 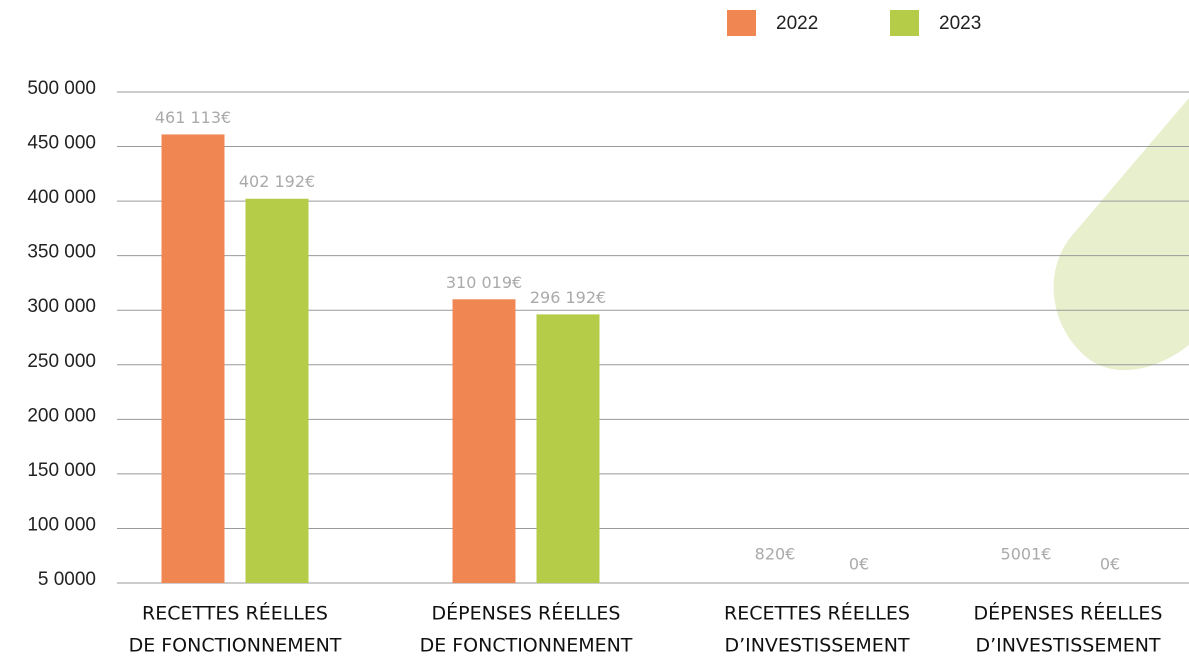 What do you see at coordinates (61, 143) in the screenshot?
I see `y-tick-label: 450 000` at bounding box center [61, 143].